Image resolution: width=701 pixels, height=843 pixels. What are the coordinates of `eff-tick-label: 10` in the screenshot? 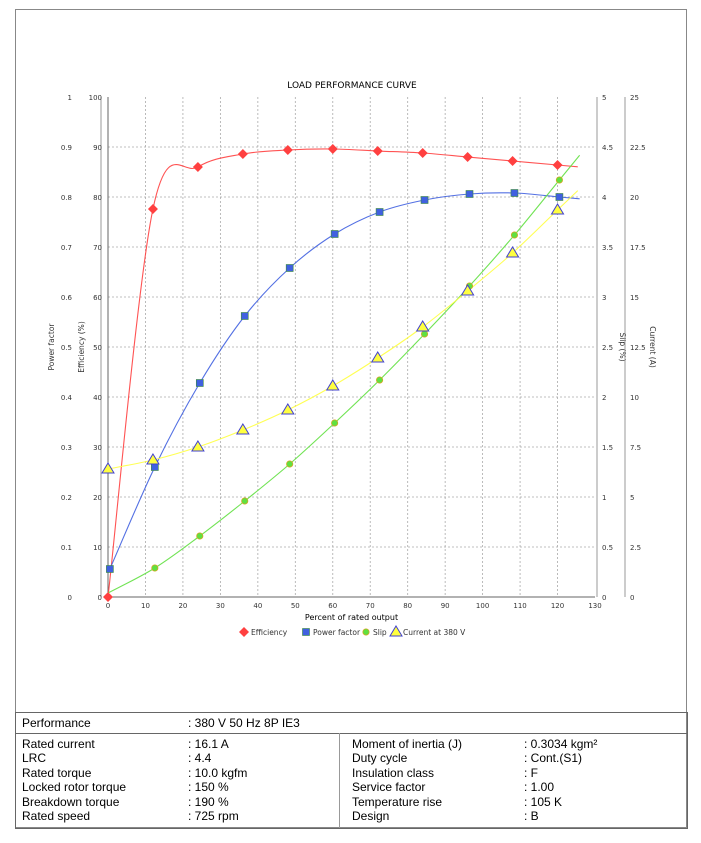 It's located at (97, 548).